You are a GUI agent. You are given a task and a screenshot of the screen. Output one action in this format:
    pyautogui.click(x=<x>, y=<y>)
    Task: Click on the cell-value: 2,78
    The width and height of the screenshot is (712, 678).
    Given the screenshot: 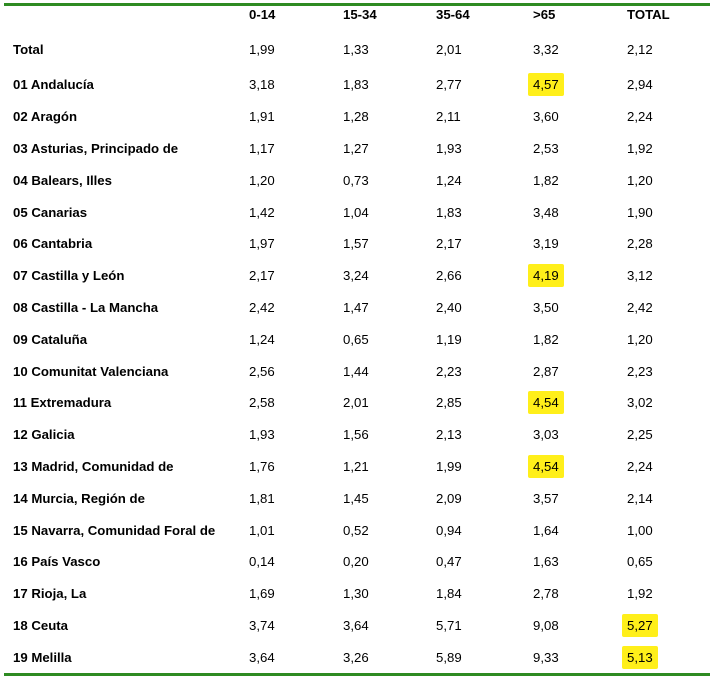 What is the action you would take?
    pyautogui.click(x=546, y=594)
    